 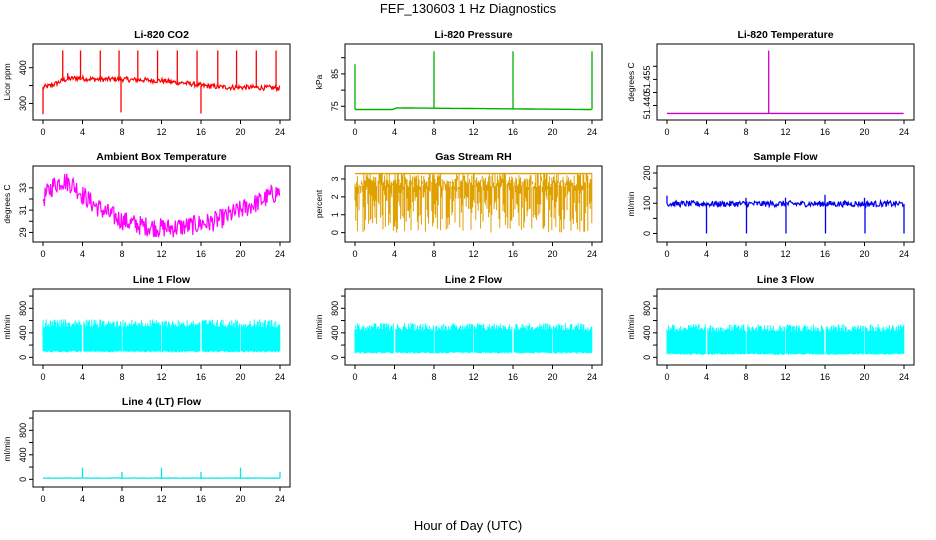 I want to click on chart-panel-2: Li-820 Pressure kPa 0 4 8 12 16 20 24 75 85, so click(x=458, y=83).